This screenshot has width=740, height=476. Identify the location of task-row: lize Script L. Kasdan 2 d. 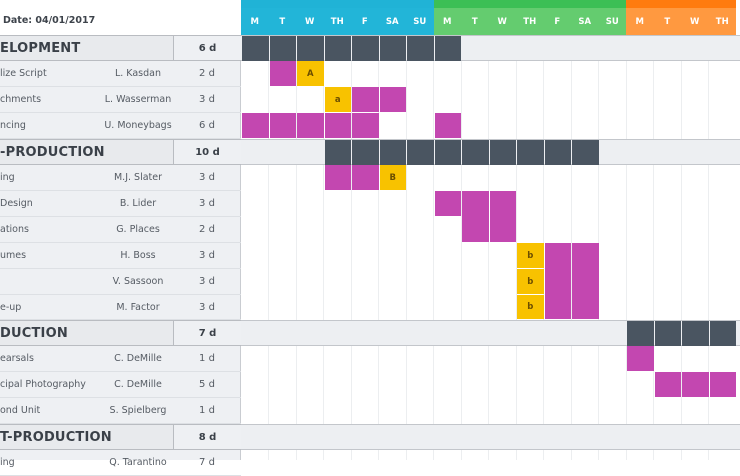
(120, 74).